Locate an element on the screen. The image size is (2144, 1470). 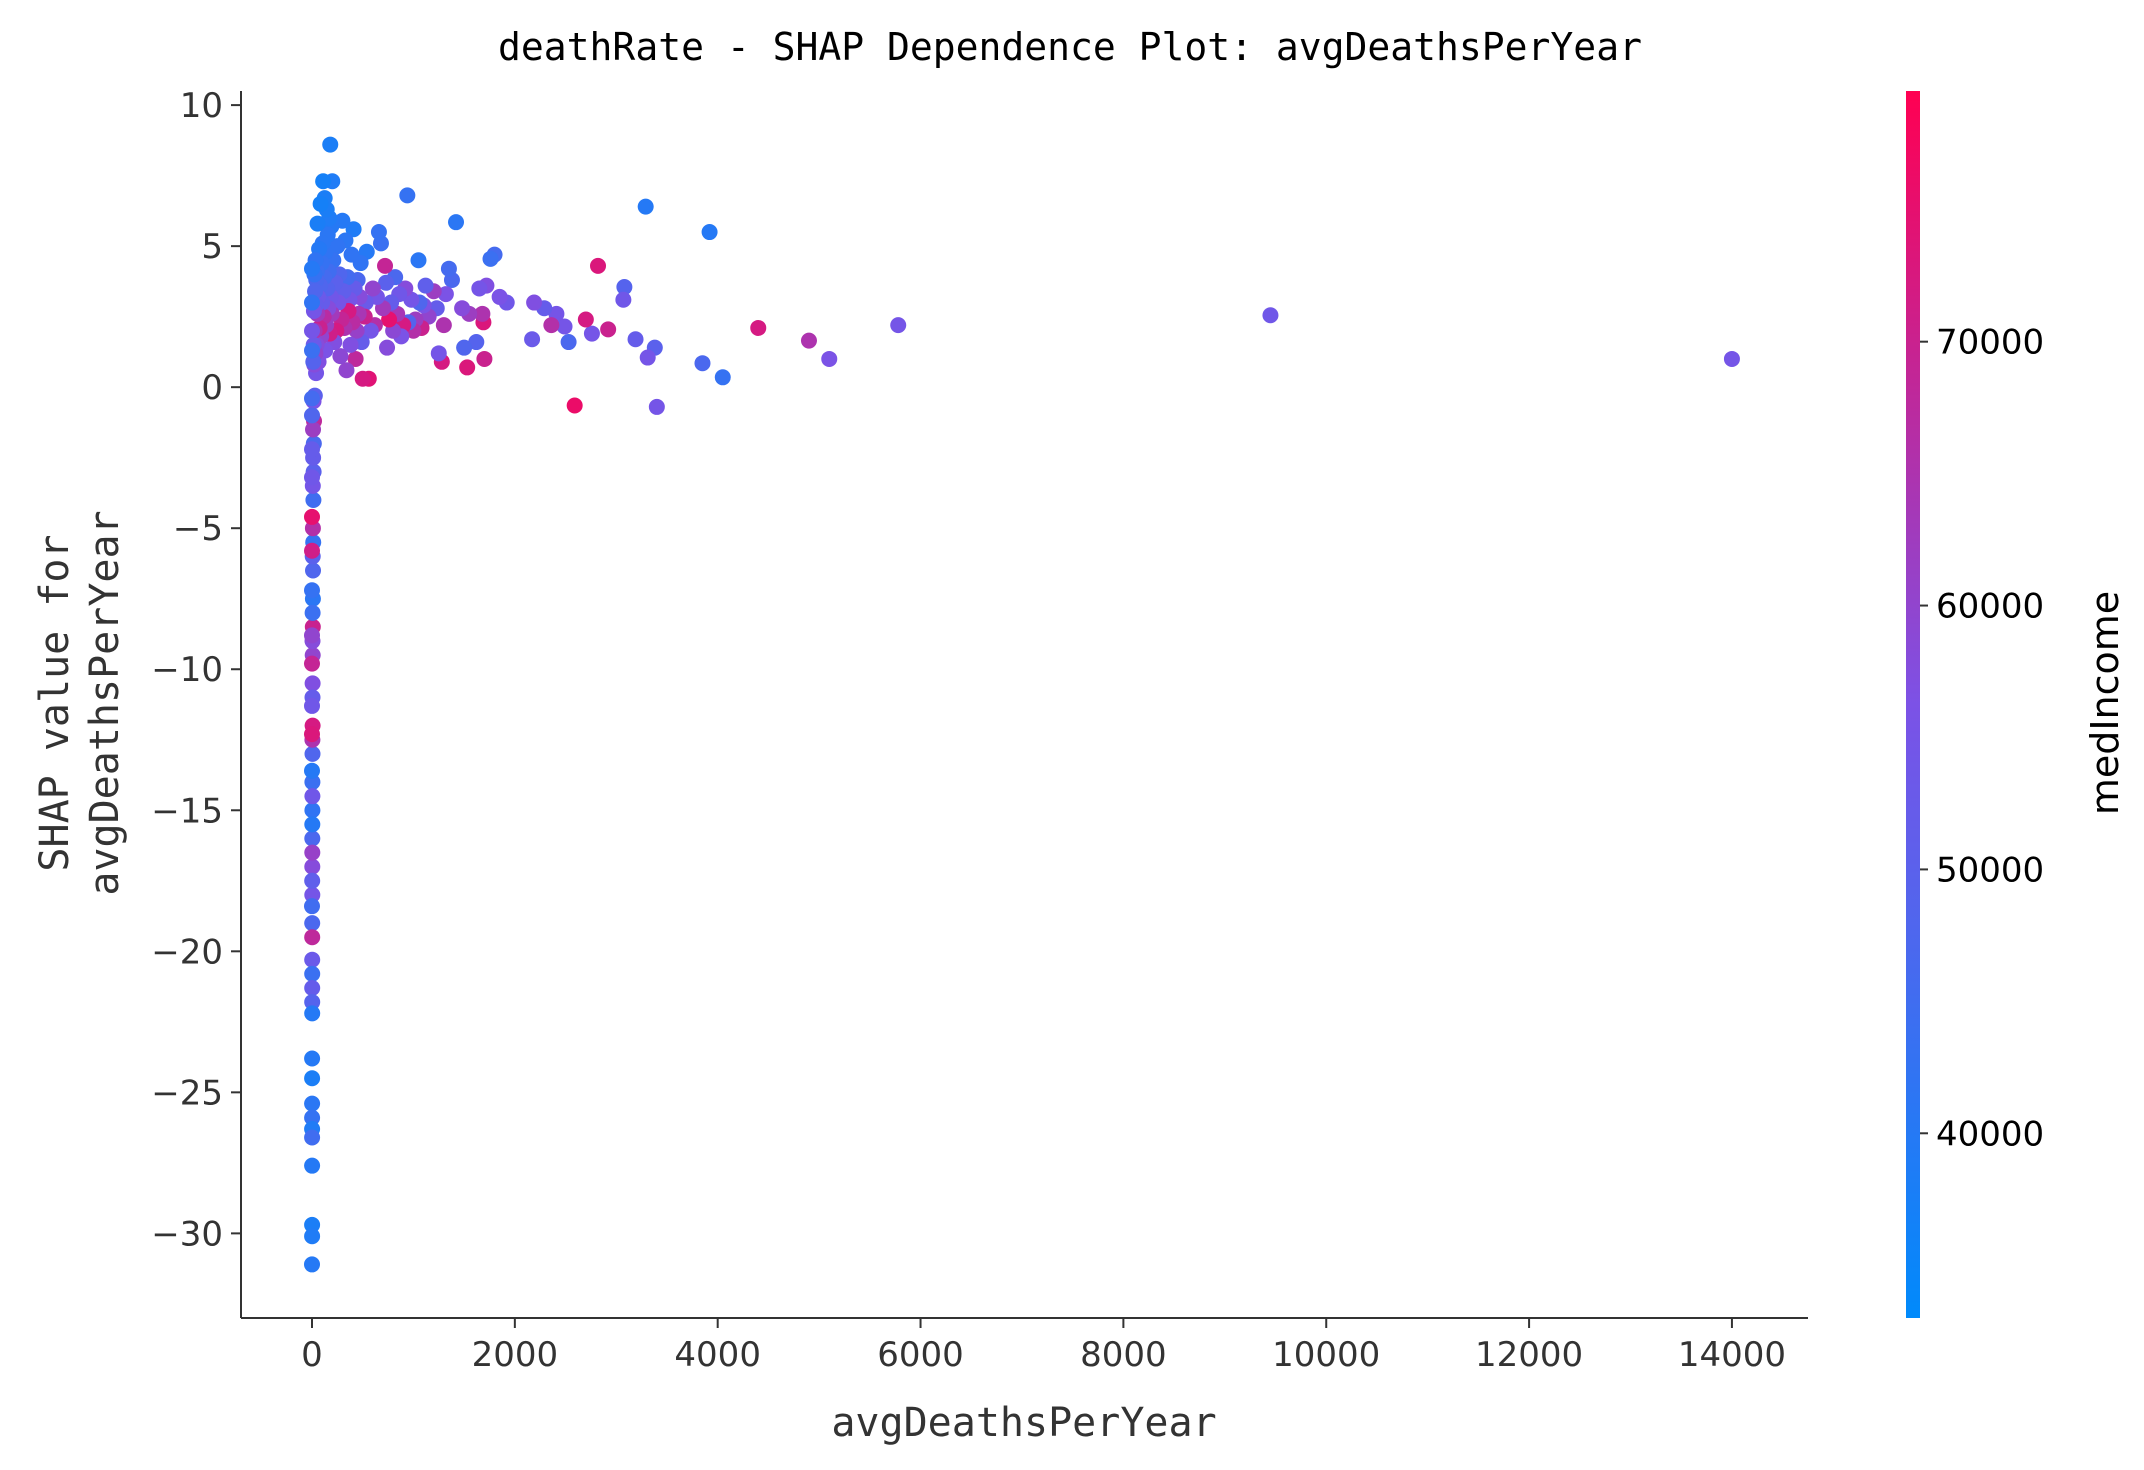
y-tick-label: −5 is located at coordinates (198, 529).